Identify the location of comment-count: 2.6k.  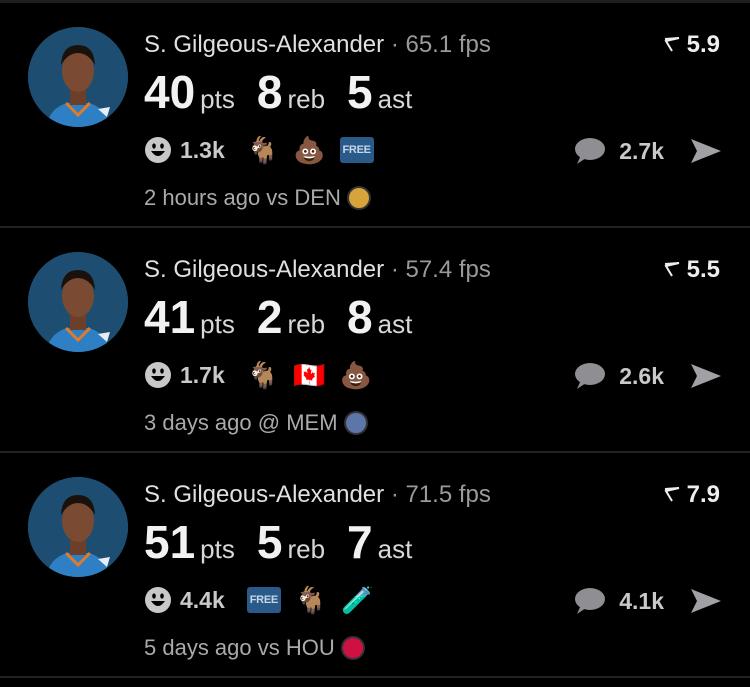
(641, 375).